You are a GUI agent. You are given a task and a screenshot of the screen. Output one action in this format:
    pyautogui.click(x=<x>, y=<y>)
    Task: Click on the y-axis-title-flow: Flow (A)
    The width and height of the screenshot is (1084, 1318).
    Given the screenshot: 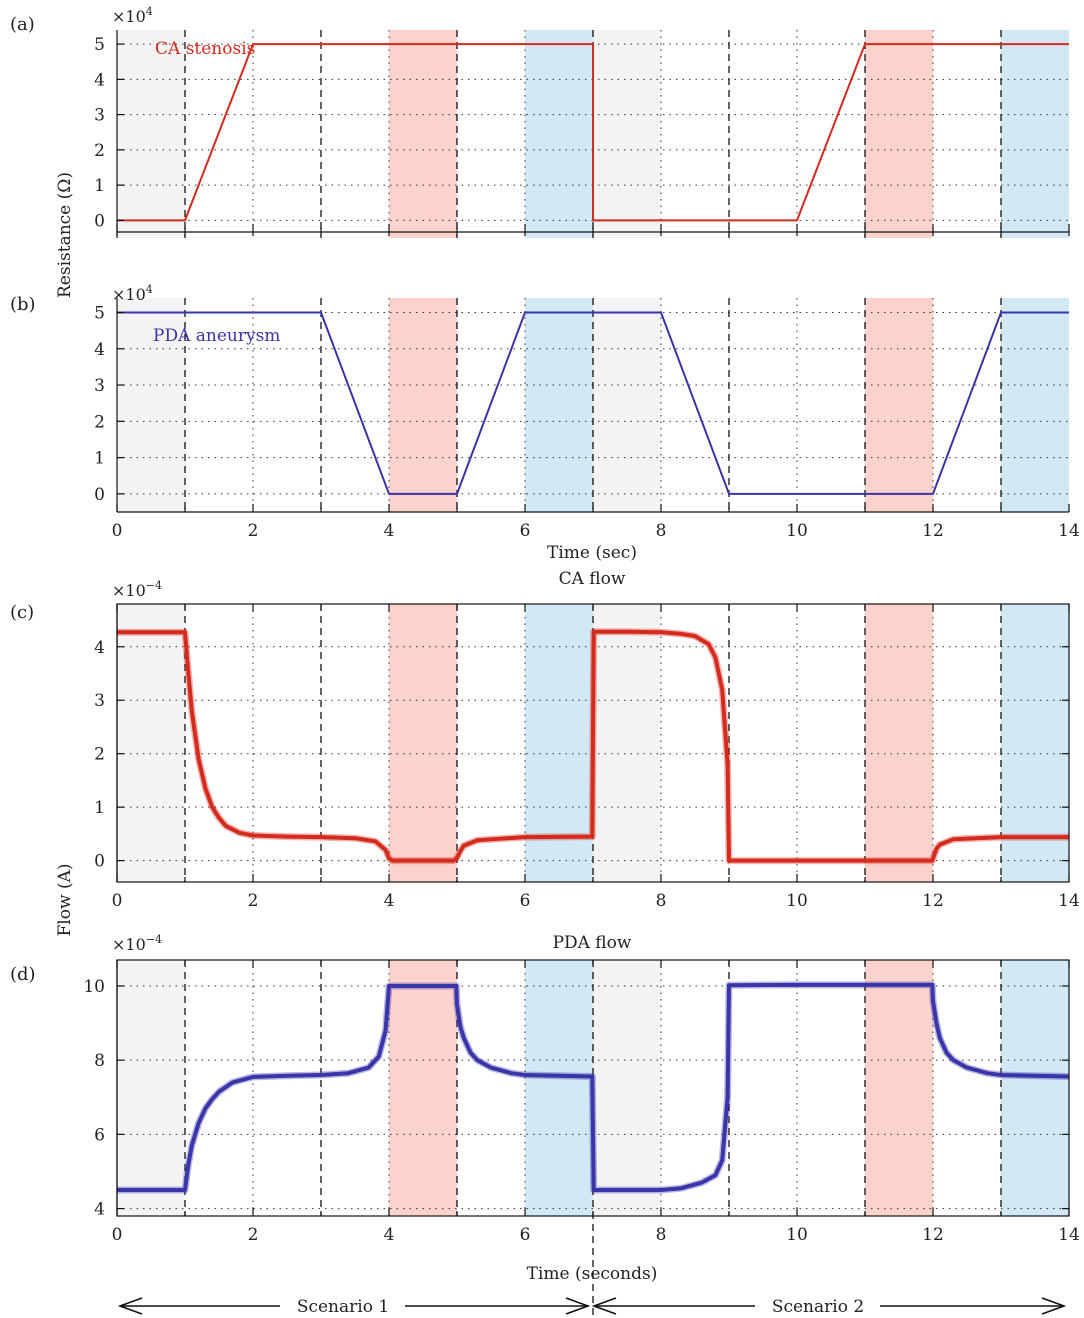 What is the action you would take?
    pyautogui.click(x=65, y=900)
    